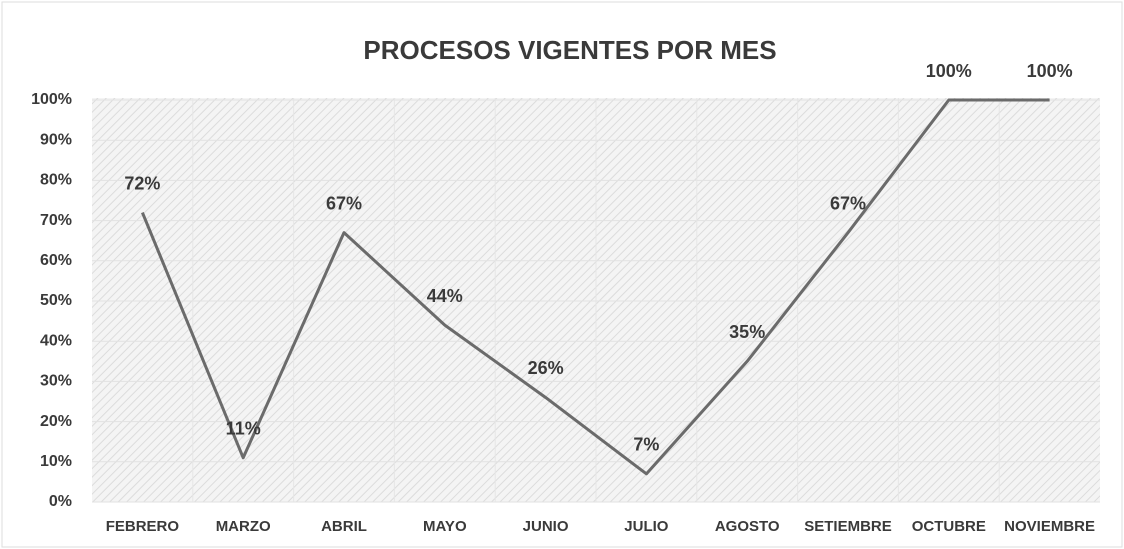  I want to click on chart-title: PROCESOS VIGENTES POR MES, so click(569, 50).